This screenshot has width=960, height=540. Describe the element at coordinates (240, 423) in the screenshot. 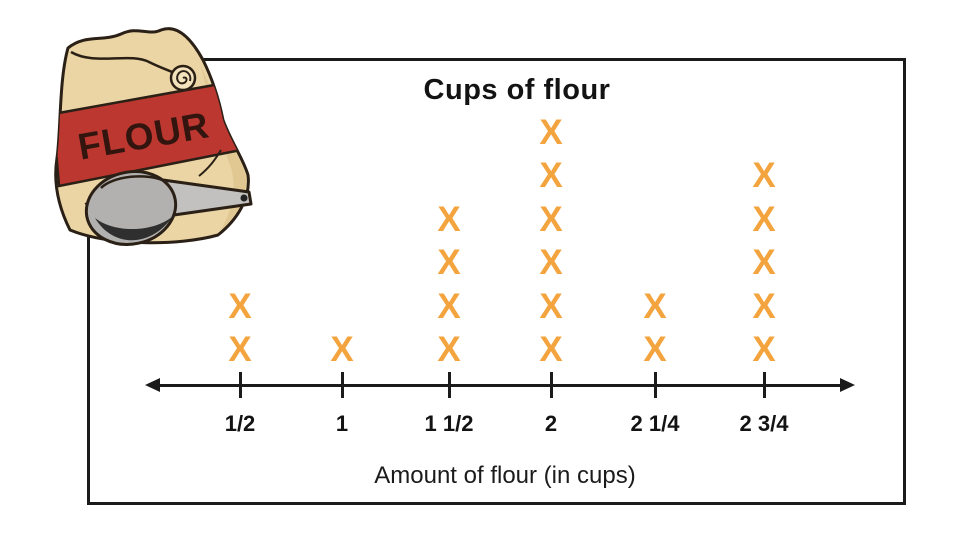

I see `tick-label: 1/2` at that location.